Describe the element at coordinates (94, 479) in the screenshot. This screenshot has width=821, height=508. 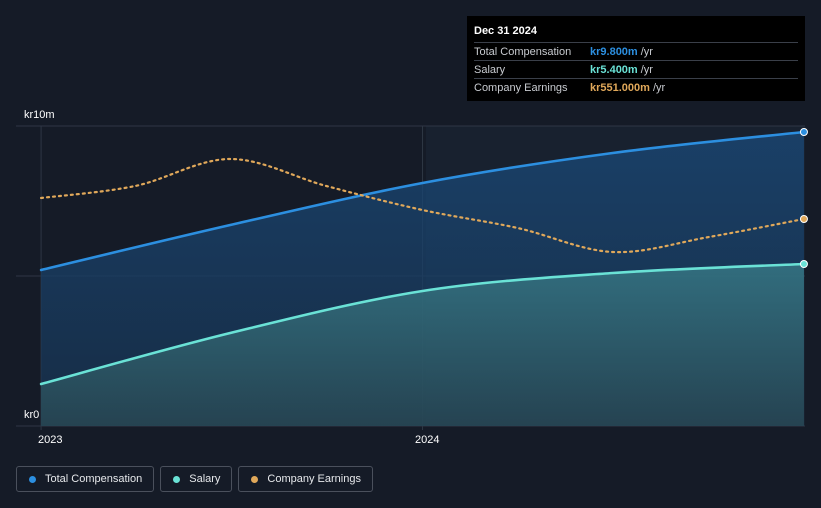
I see `legend-label: Total Compensation` at that location.